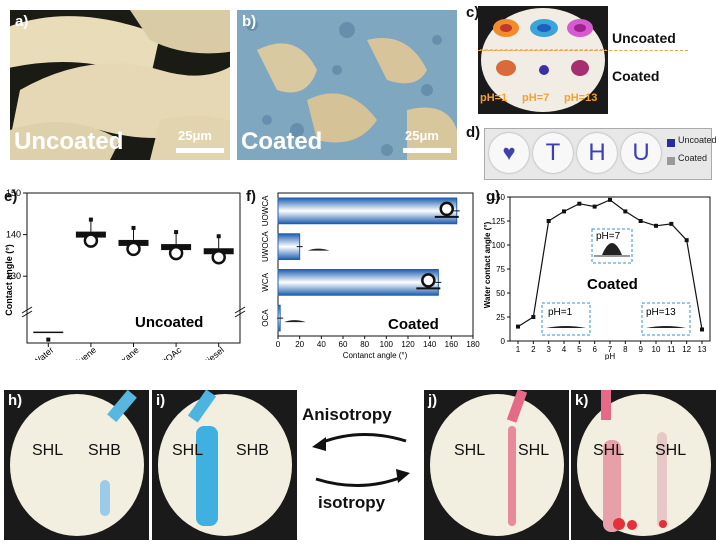  Describe the element at coordinates (473, 344) in the screenshot. I see `chart-f-xtick-label: 180` at that location.